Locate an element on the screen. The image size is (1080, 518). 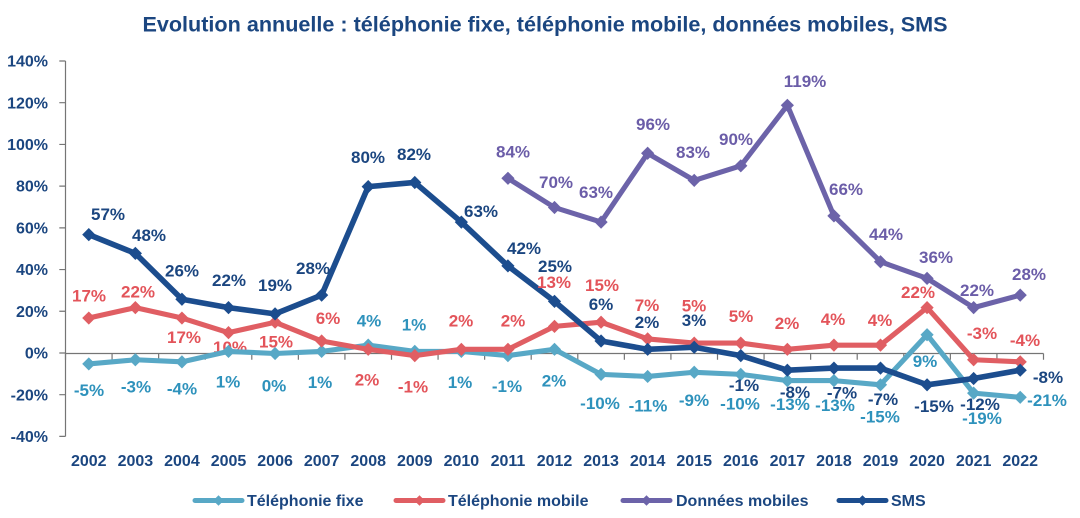
svg-text: 2022 is located at coordinates (1020, 461).